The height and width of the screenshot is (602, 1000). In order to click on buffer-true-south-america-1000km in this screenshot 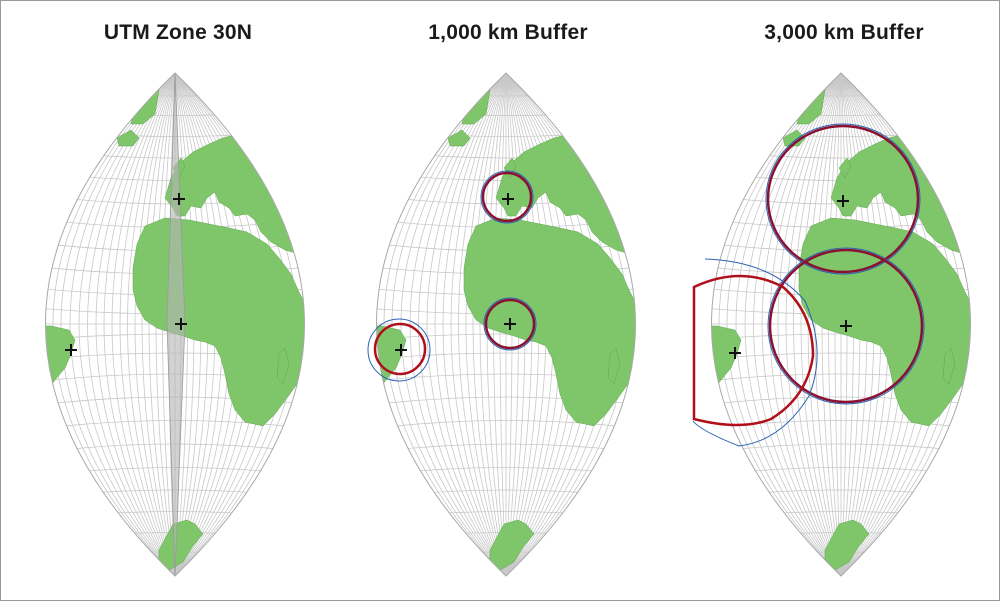, I will do `click(400, 349)`.